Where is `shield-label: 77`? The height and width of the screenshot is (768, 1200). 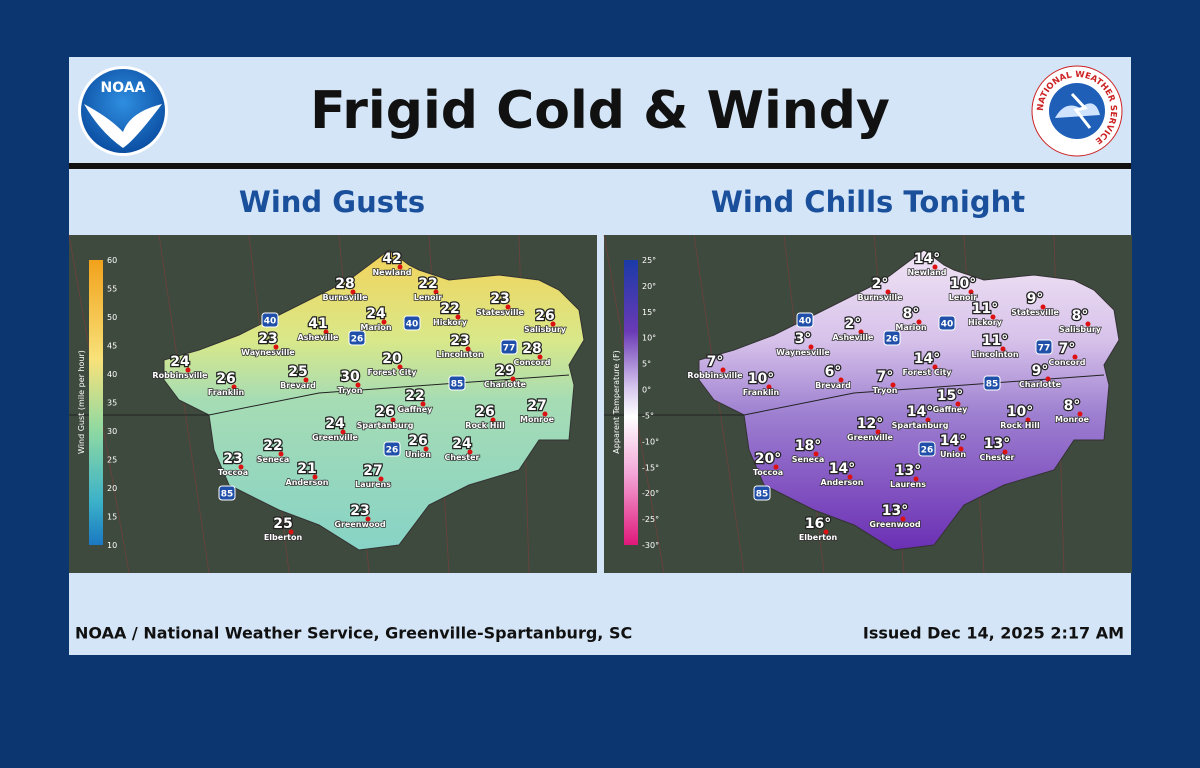 shield-label: 77 is located at coordinates (509, 349).